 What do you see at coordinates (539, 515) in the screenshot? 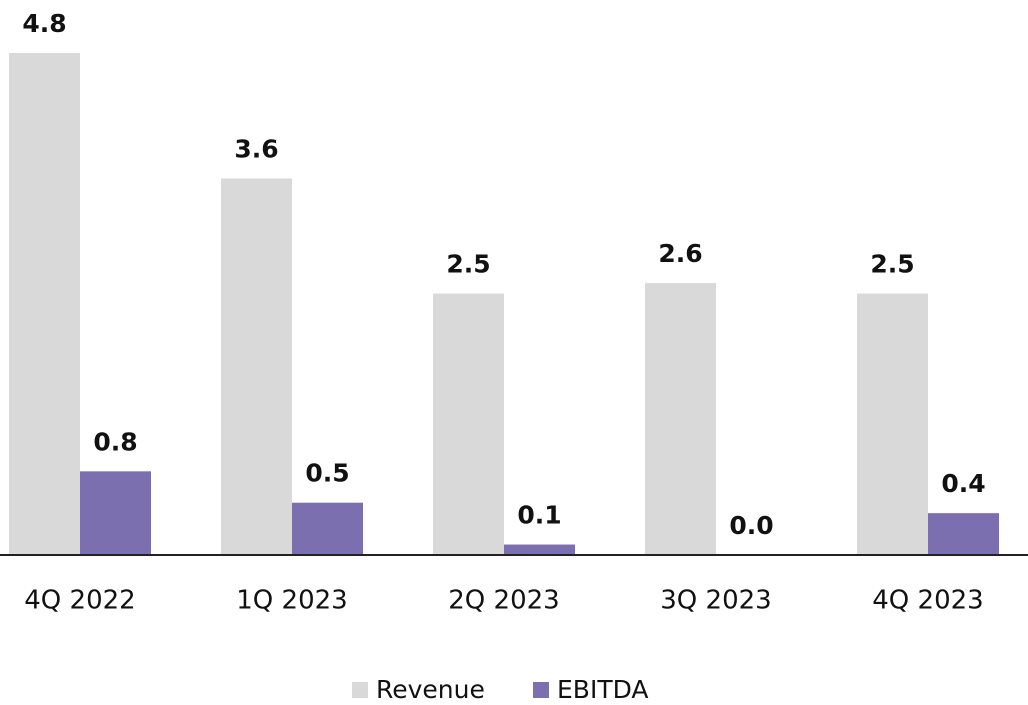
I see `value-label: 0.1` at bounding box center [539, 515].